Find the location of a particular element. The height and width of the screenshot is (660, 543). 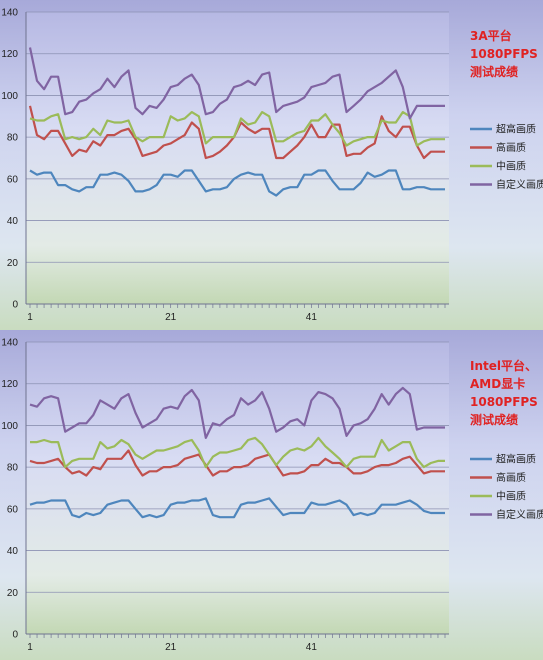

annotation-line: 3A平台 is located at coordinates (491, 35).